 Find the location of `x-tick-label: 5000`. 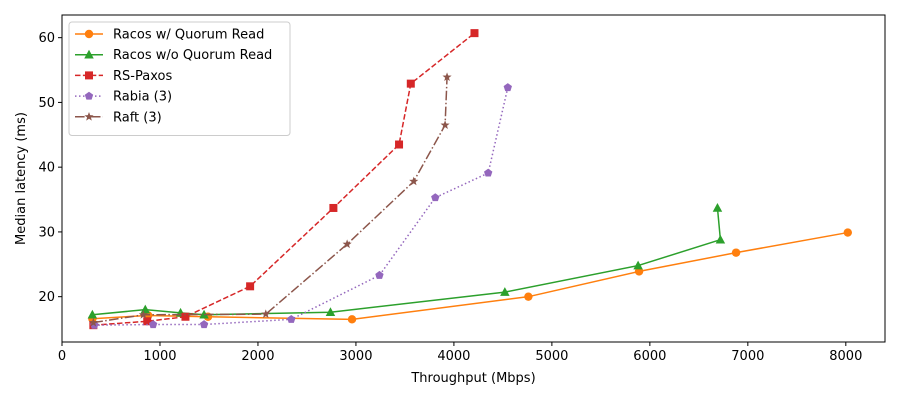

x-tick-label: 5000 is located at coordinates (551, 356).